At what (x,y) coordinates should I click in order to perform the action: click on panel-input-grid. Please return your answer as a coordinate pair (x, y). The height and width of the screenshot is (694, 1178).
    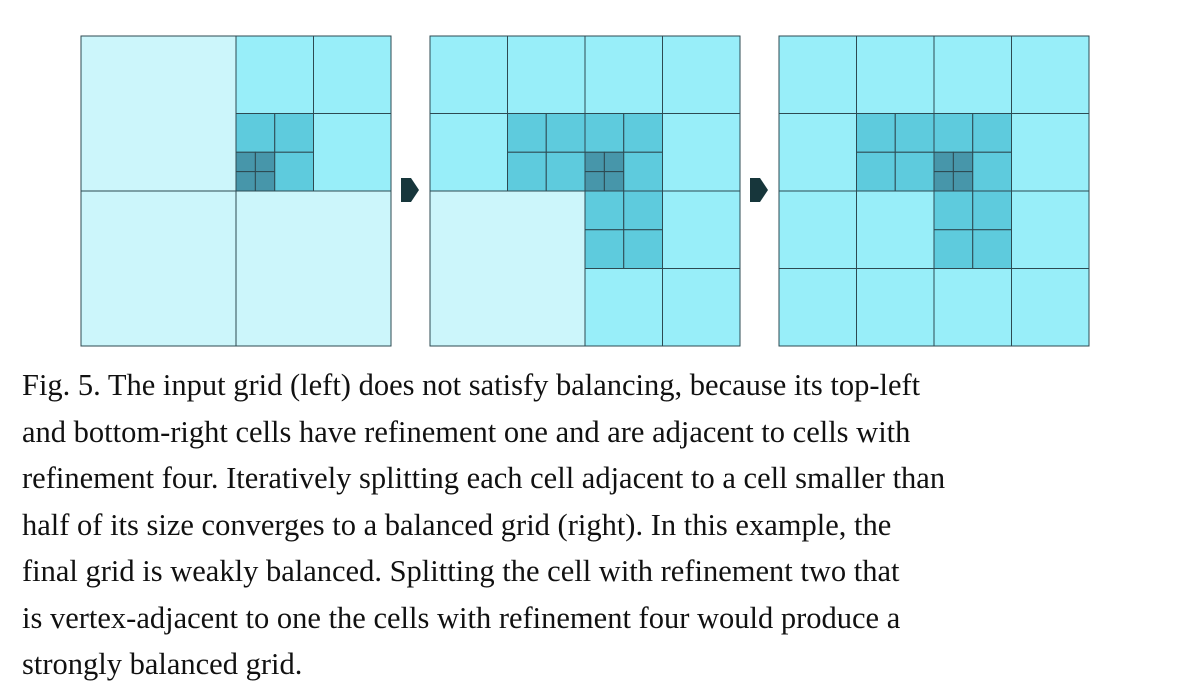
    Looking at the image, I should click on (236, 191).